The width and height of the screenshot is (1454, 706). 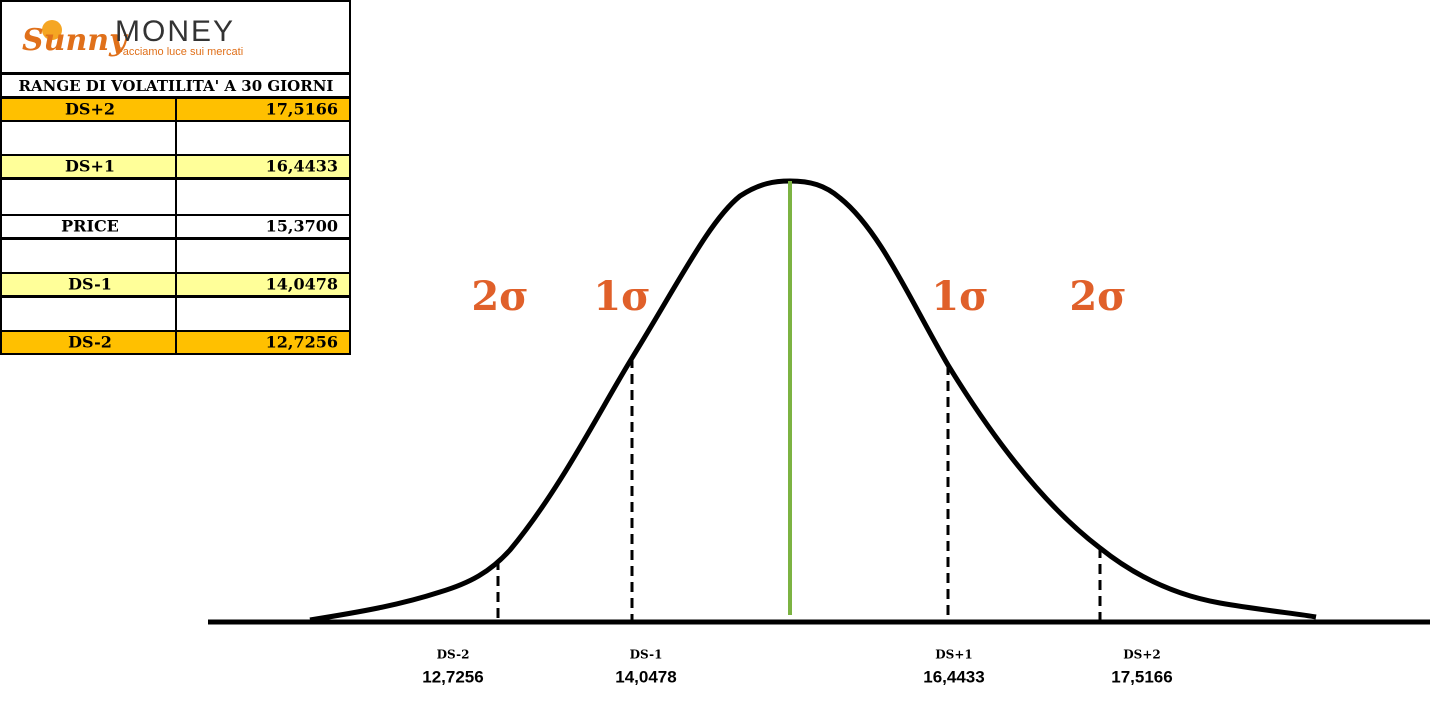 What do you see at coordinates (175, 31) in the screenshot?
I see `logo-brand: MONEY` at bounding box center [175, 31].